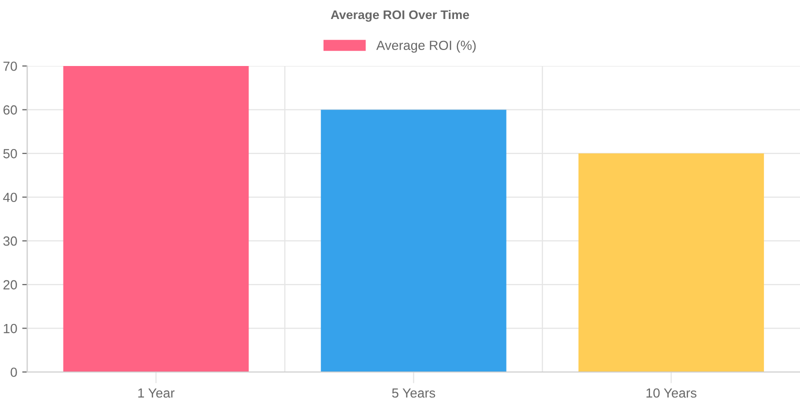  Describe the element at coordinates (10, 153) in the screenshot. I see `y-tick-label: 50` at that location.